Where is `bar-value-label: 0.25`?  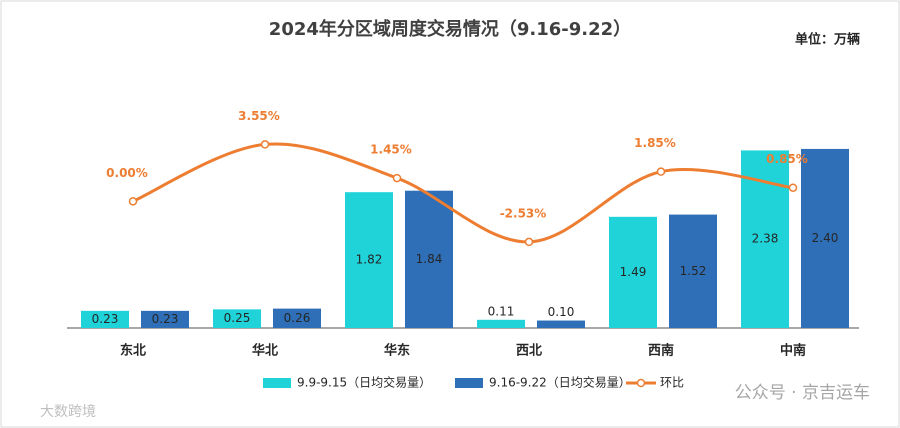 bar-value-label: 0.25 is located at coordinates (237, 318).